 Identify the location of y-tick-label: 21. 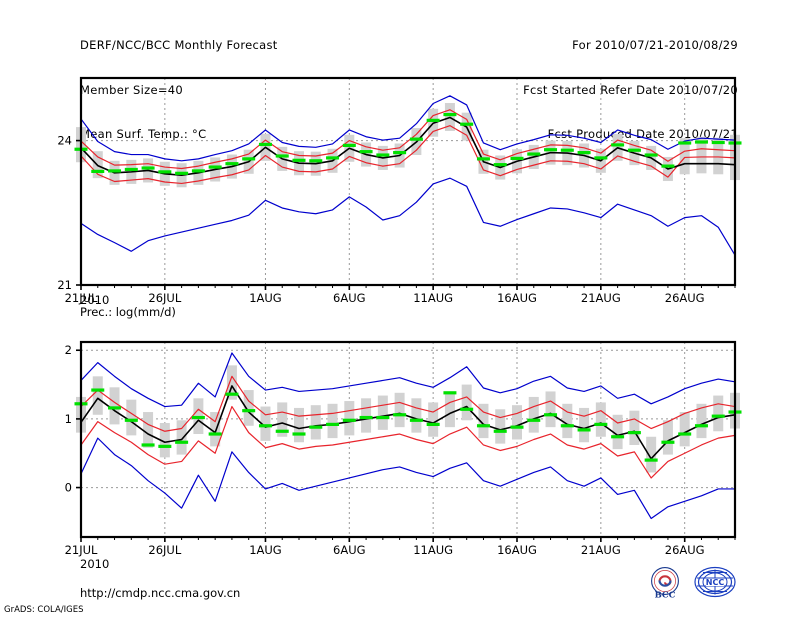
(64, 285).